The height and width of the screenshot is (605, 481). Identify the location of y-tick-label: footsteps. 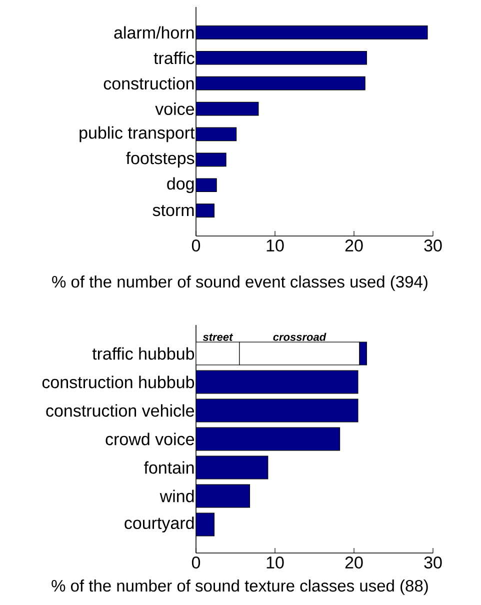
(160, 160).